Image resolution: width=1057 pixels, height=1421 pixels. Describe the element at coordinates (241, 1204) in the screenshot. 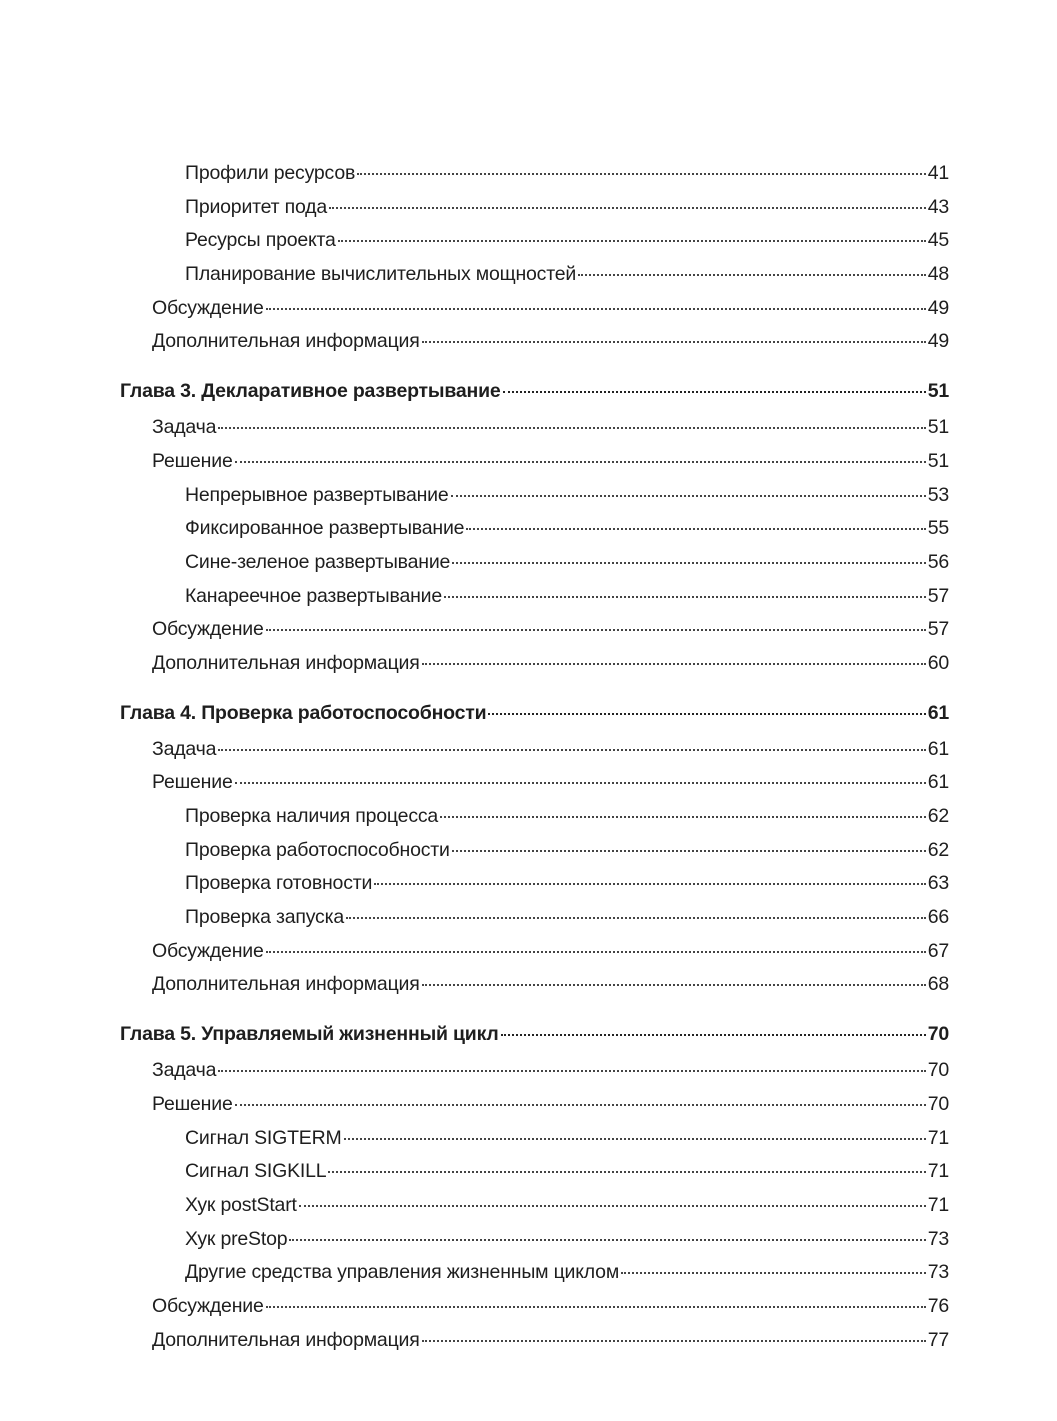

I see `toc-entry-title: Хук postStart` at that location.